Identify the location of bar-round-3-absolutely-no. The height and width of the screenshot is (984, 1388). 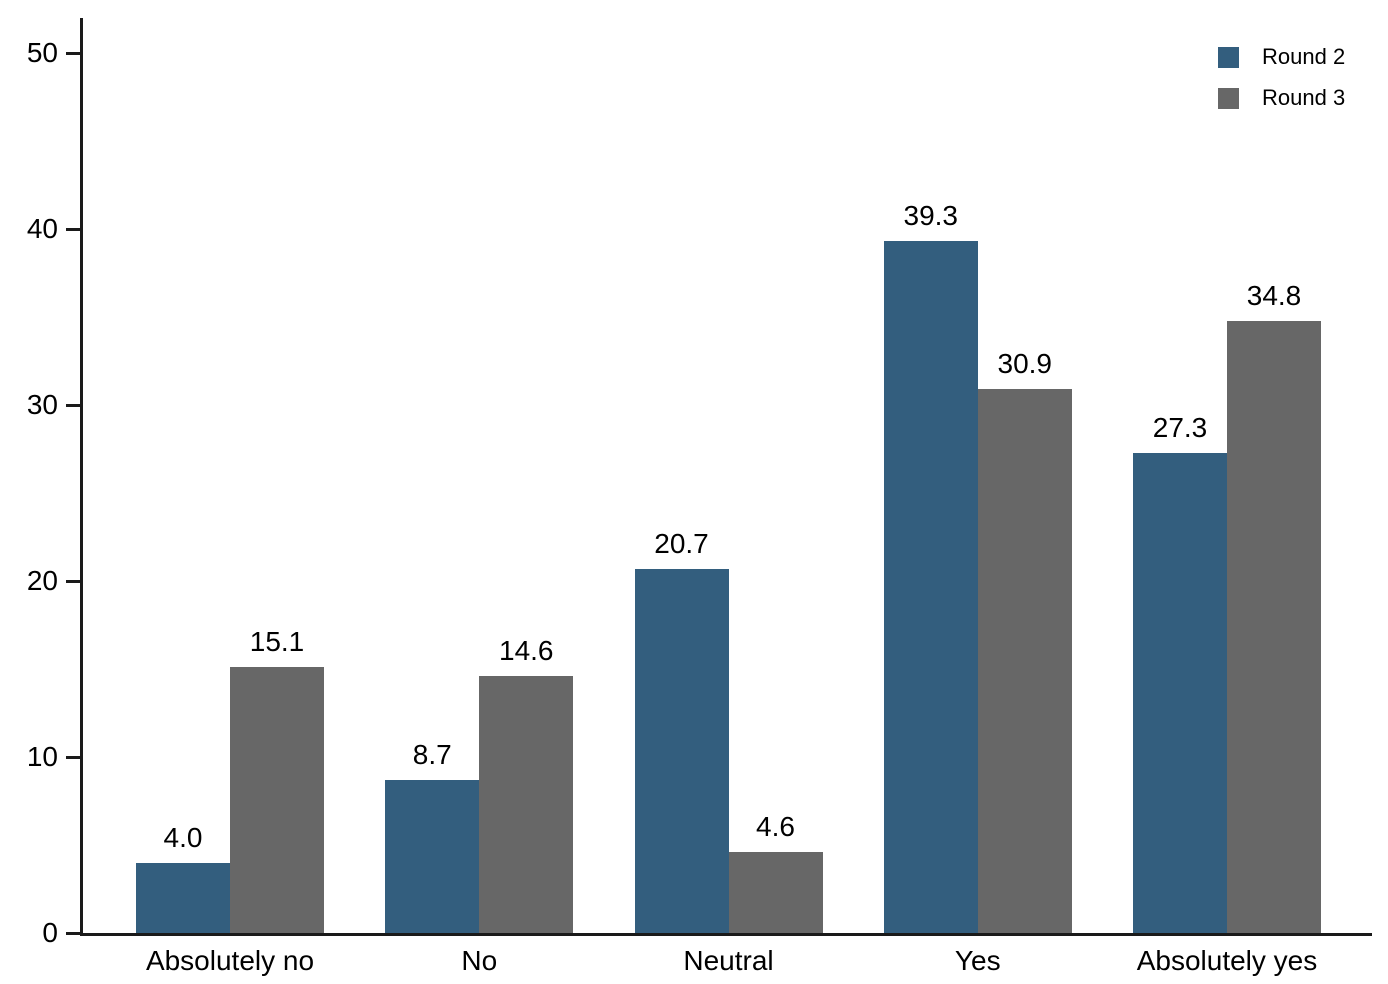
(277, 800).